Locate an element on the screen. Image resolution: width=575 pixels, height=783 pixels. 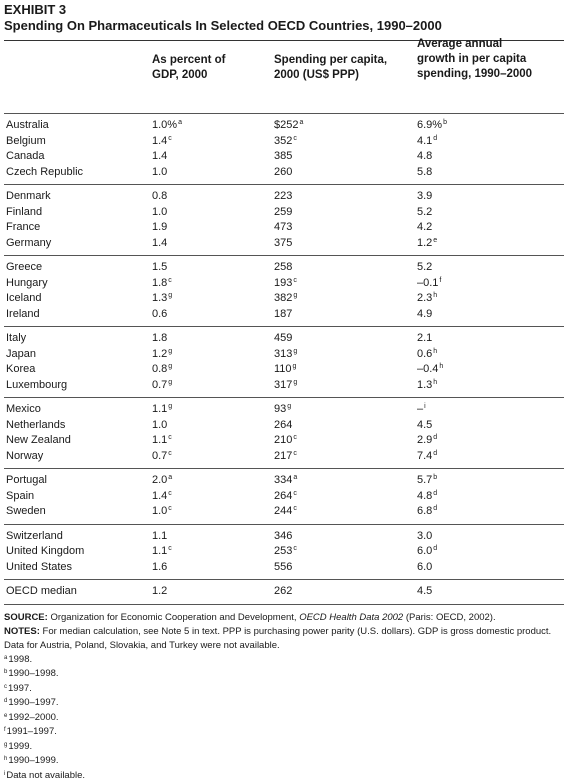
header-spending-line: Spending per capita, is located at coordinates (330, 60).